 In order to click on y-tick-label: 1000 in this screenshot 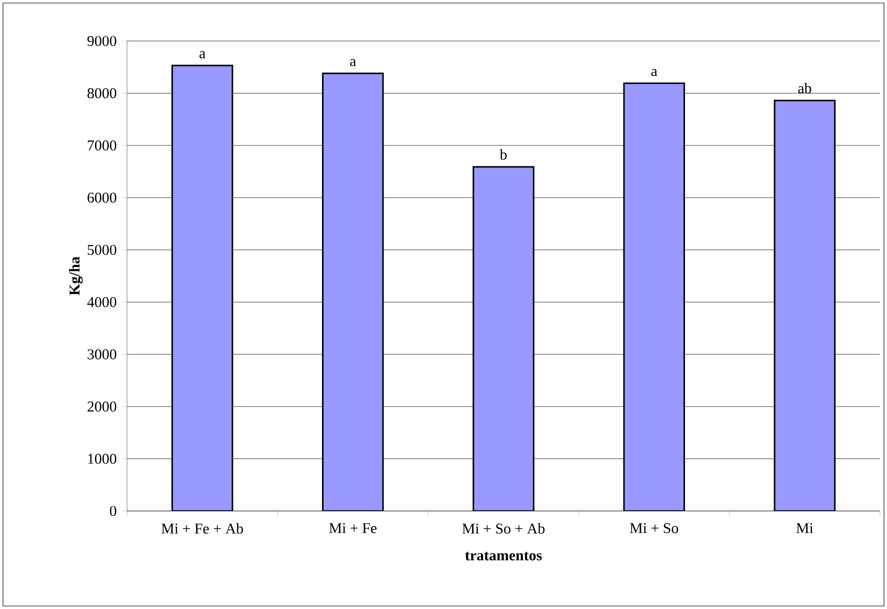, I will do `click(102, 459)`.